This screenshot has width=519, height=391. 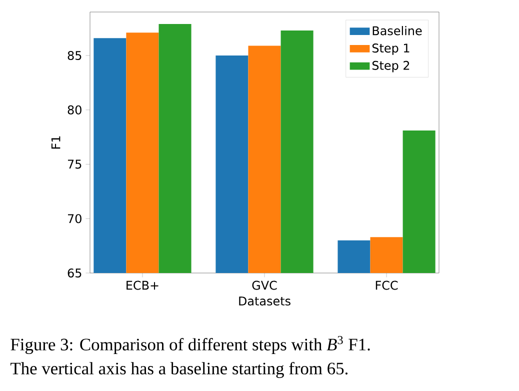 What do you see at coordinates (387, 285) in the screenshot?
I see `x-tick-label: FCC` at bounding box center [387, 285].